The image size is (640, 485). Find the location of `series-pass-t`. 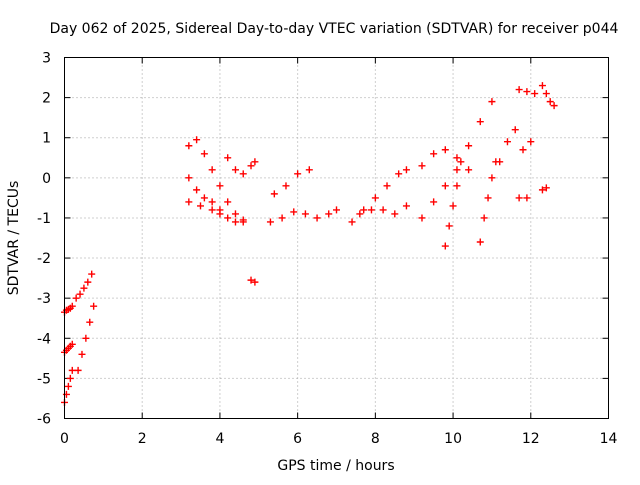

series-pass-t is located at coordinates (527, 92).